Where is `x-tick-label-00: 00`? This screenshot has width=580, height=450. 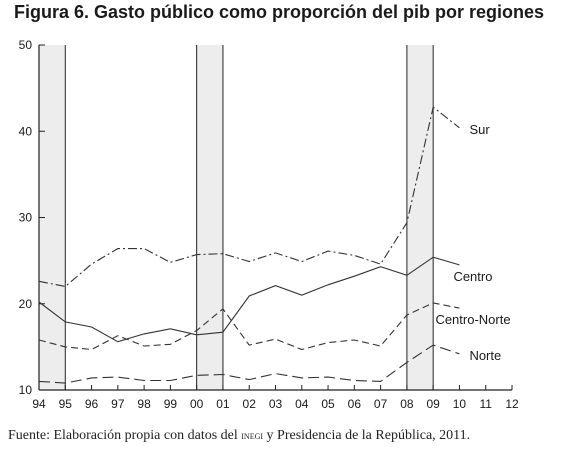
x-tick-label-00: 00 is located at coordinates (197, 404).